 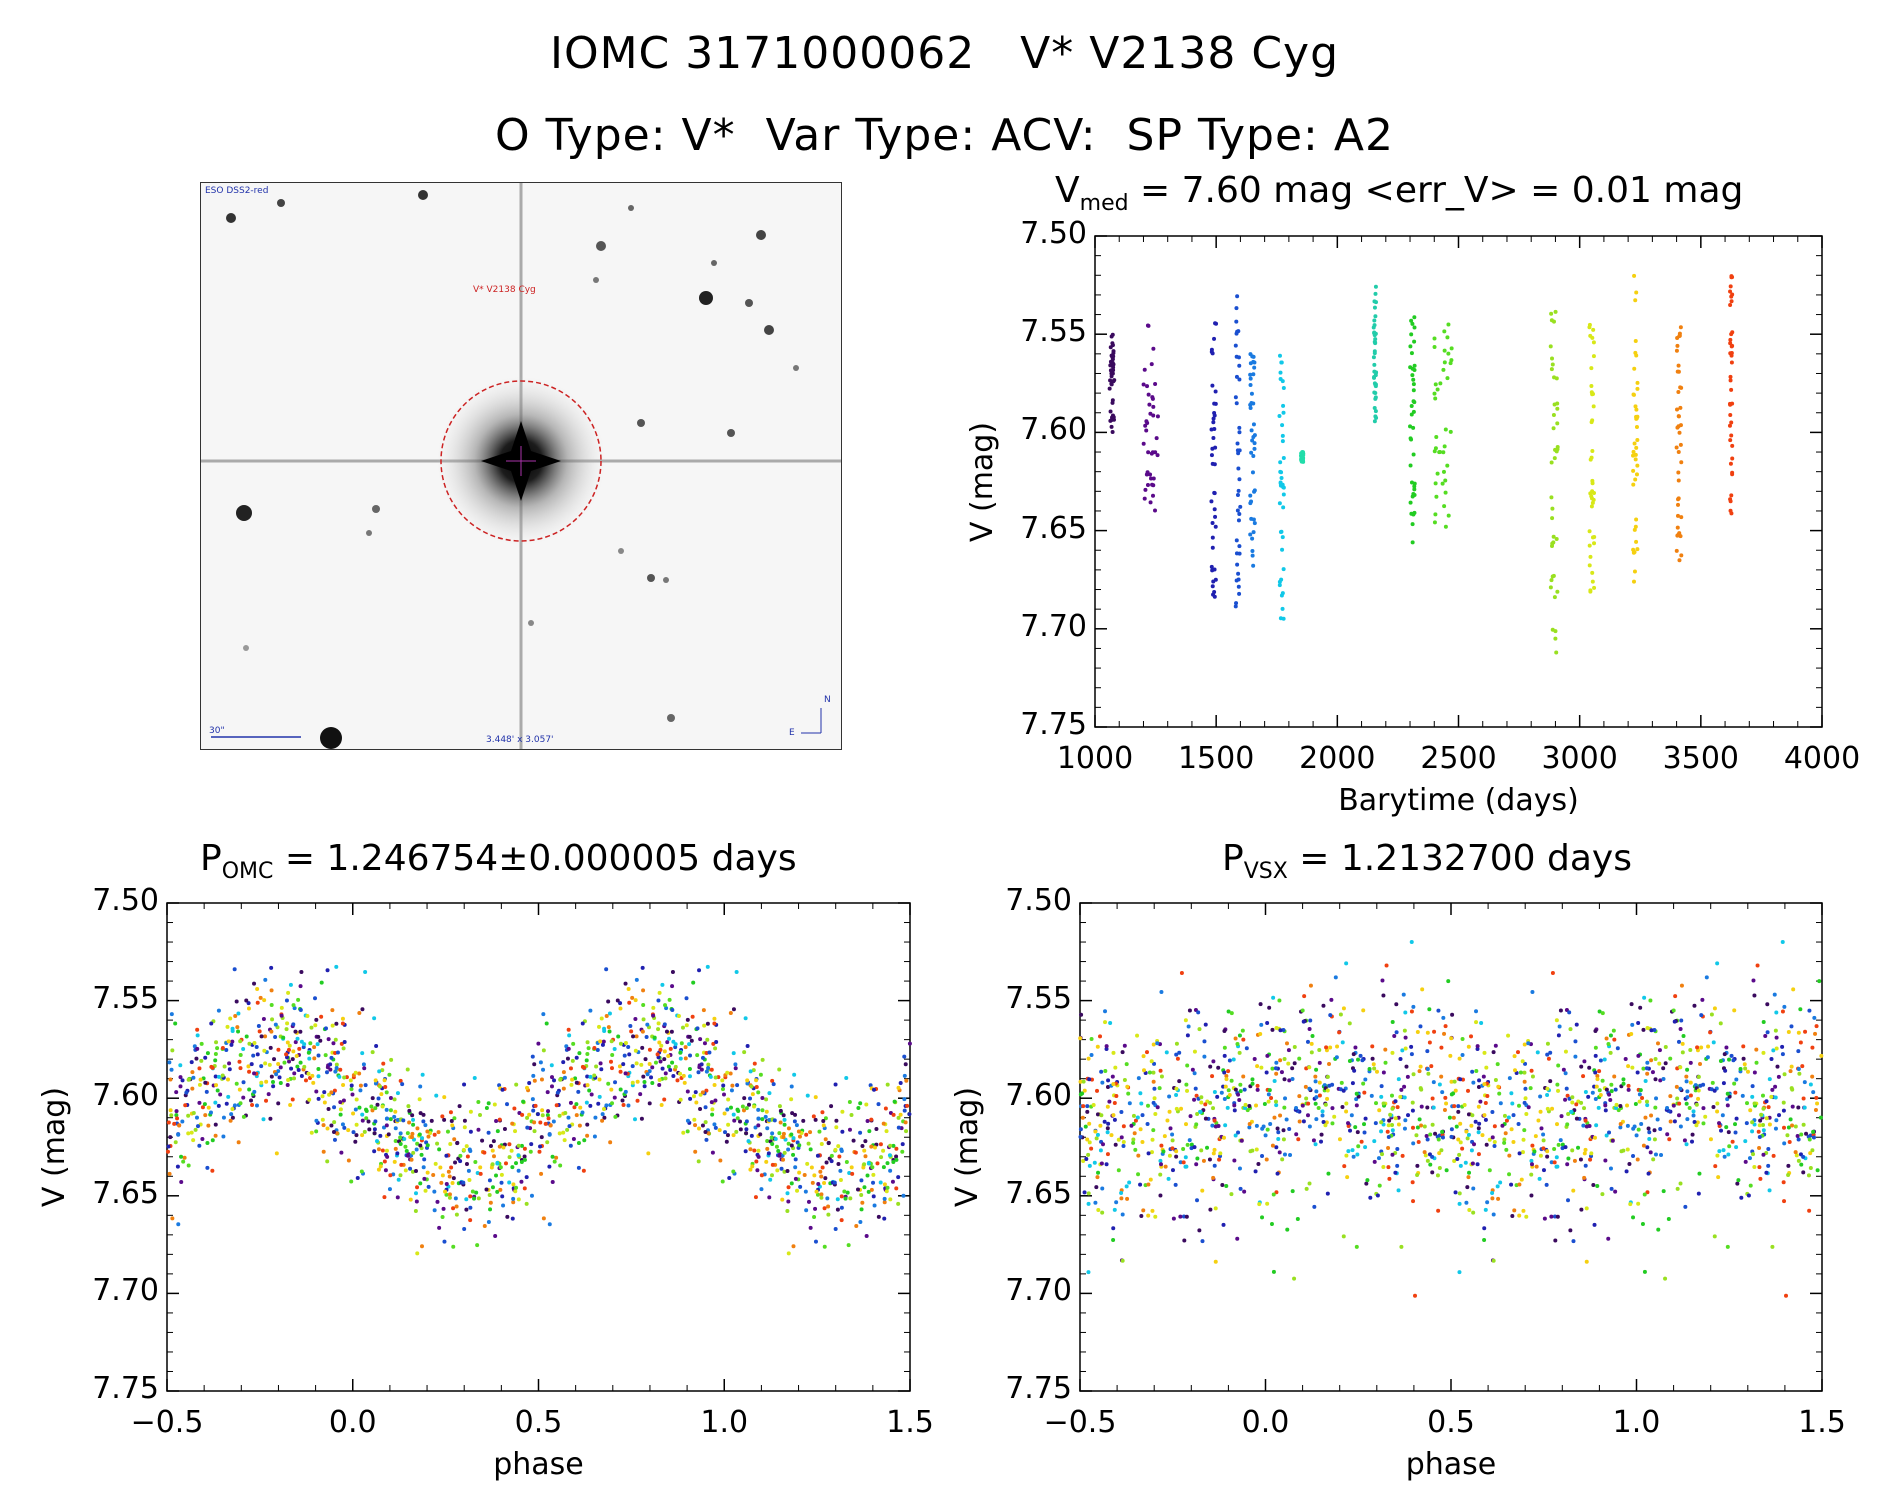 What do you see at coordinates (1038, 1096) in the screenshot?
I see `vsx-phase-ytick-label: 7.60` at bounding box center [1038, 1096].